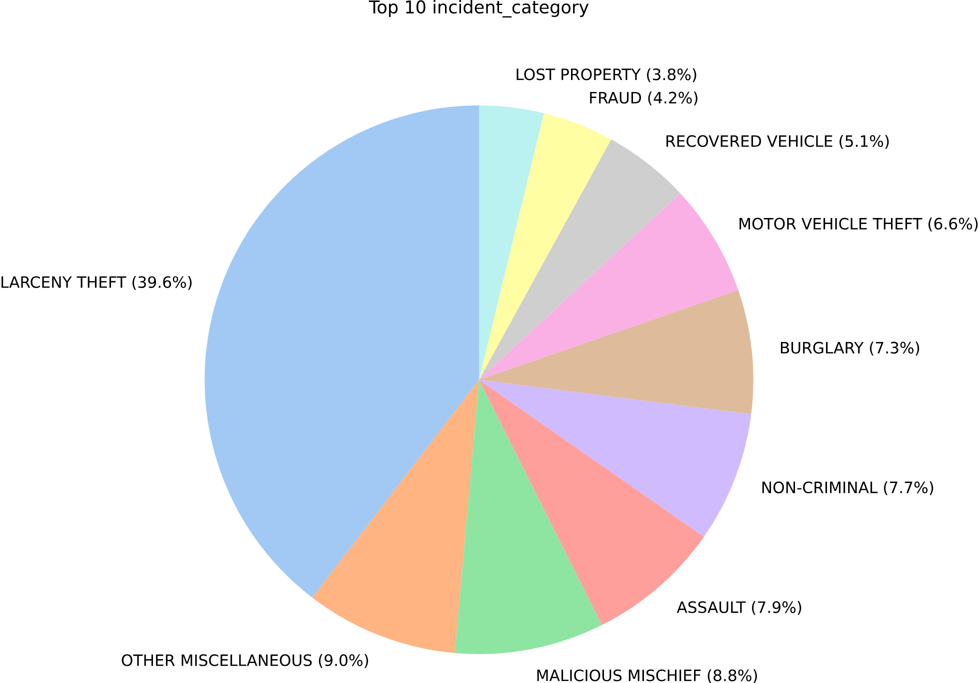 The image size is (979, 683). I want to click on slice-label: RECOVERED VEHICLE (5.1%), so click(777, 141).